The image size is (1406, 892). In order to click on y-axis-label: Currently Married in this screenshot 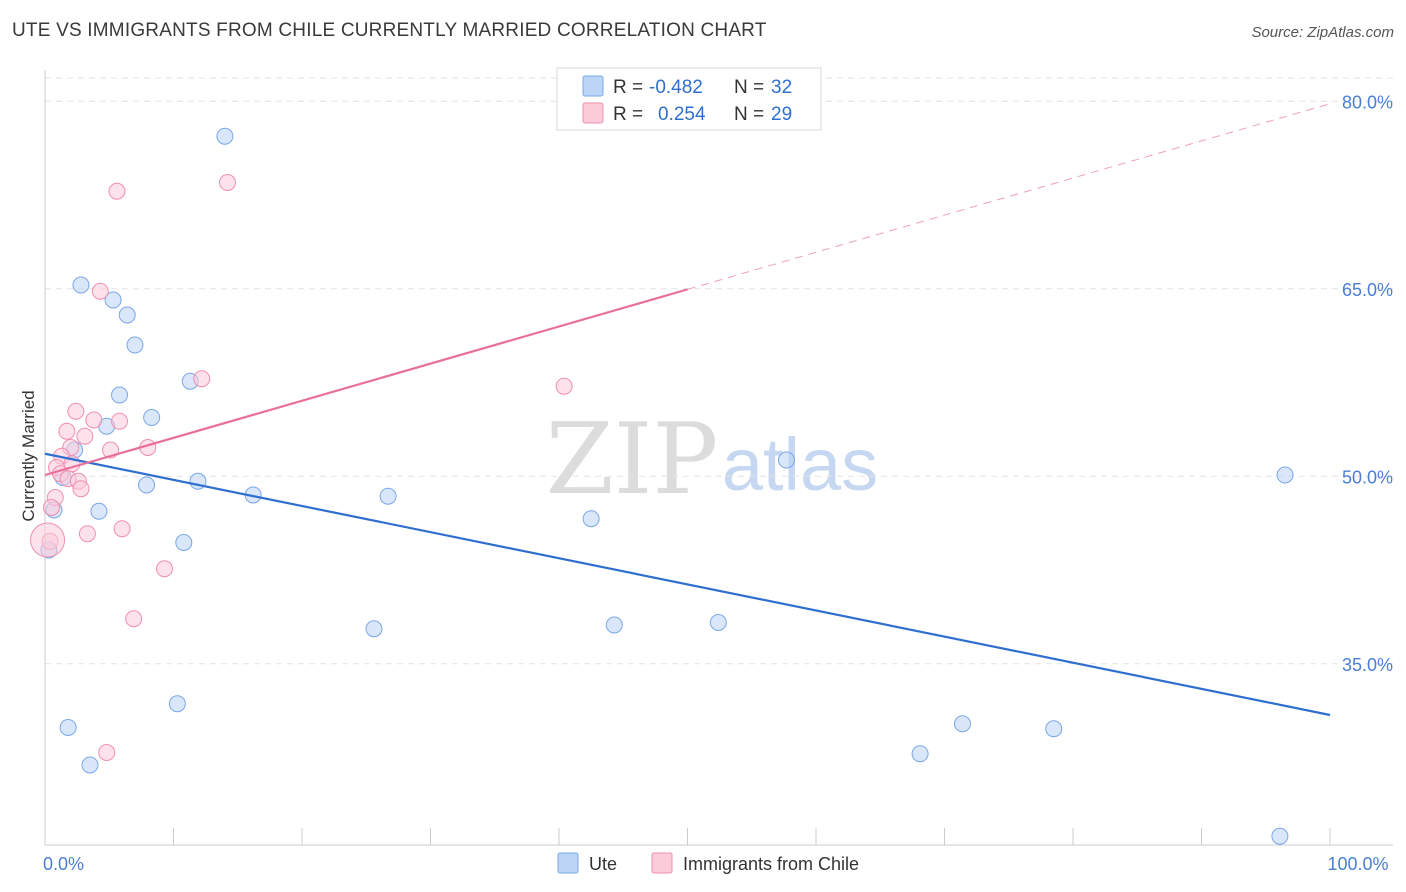, I will do `click(28, 455)`.